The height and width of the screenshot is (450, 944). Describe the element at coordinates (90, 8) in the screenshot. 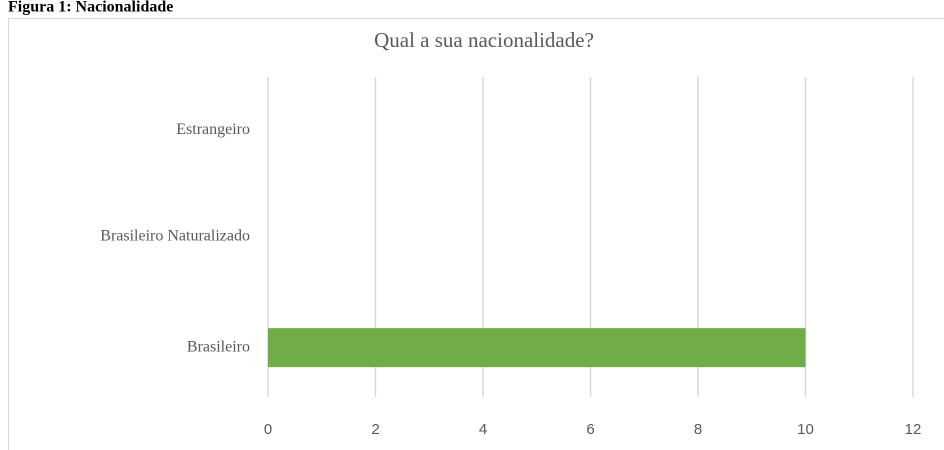

I see `caption: Figura 1: Nacionalidade` at that location.